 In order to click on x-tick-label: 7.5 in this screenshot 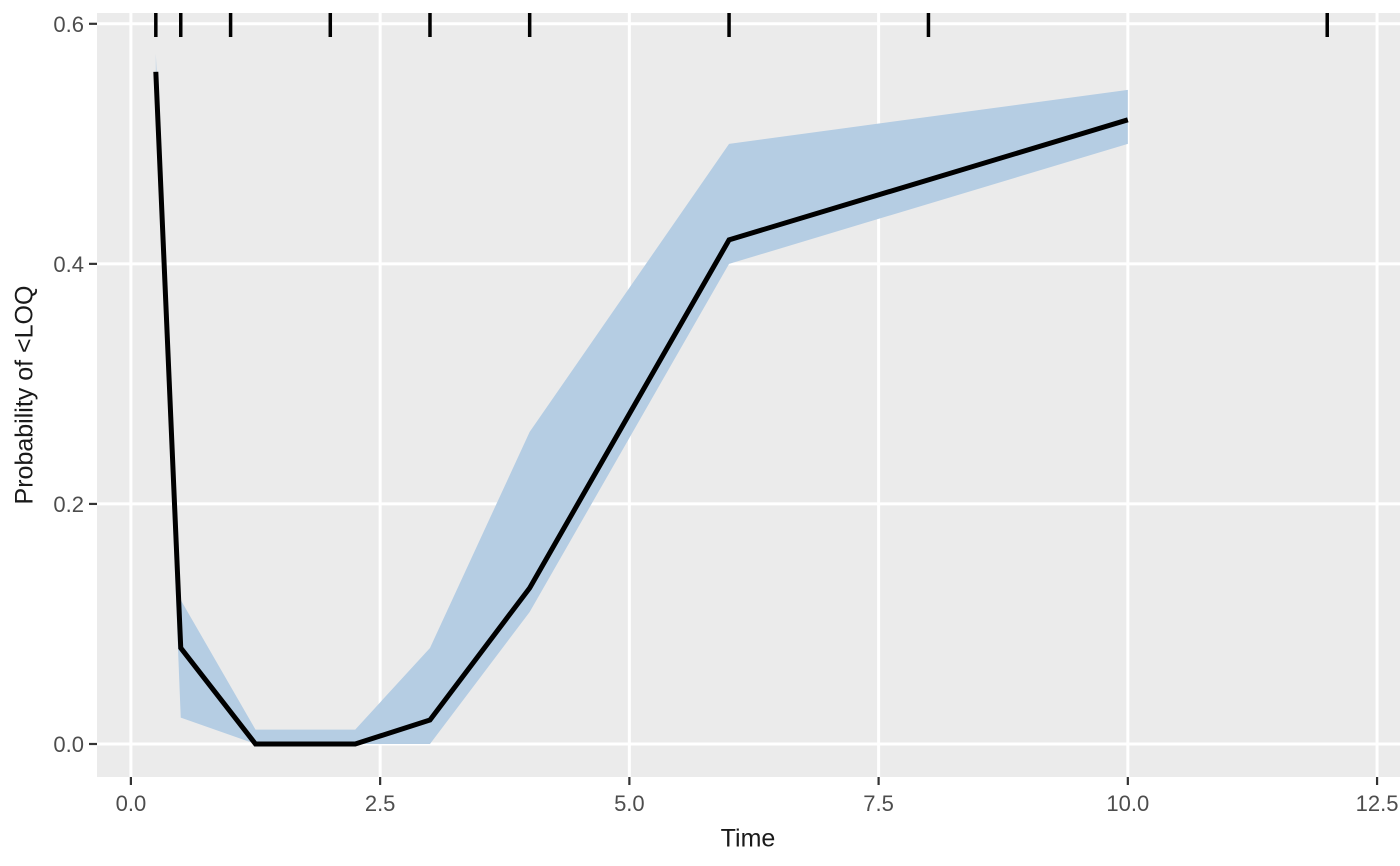, I will do `click(878, 803)`.